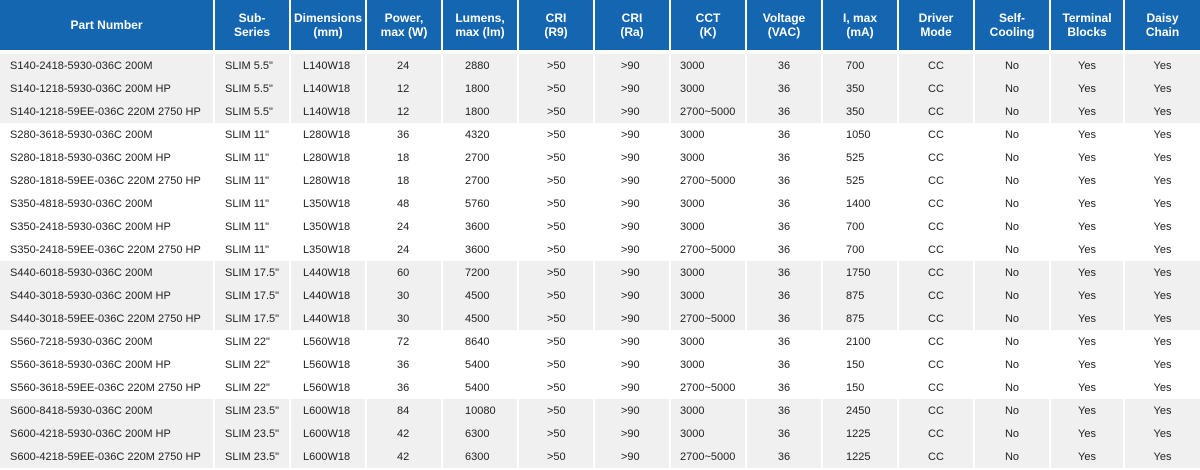  Describe the element at coordinates (479, 410) in the screenshot. I see `table-cell: 10080` at that location.